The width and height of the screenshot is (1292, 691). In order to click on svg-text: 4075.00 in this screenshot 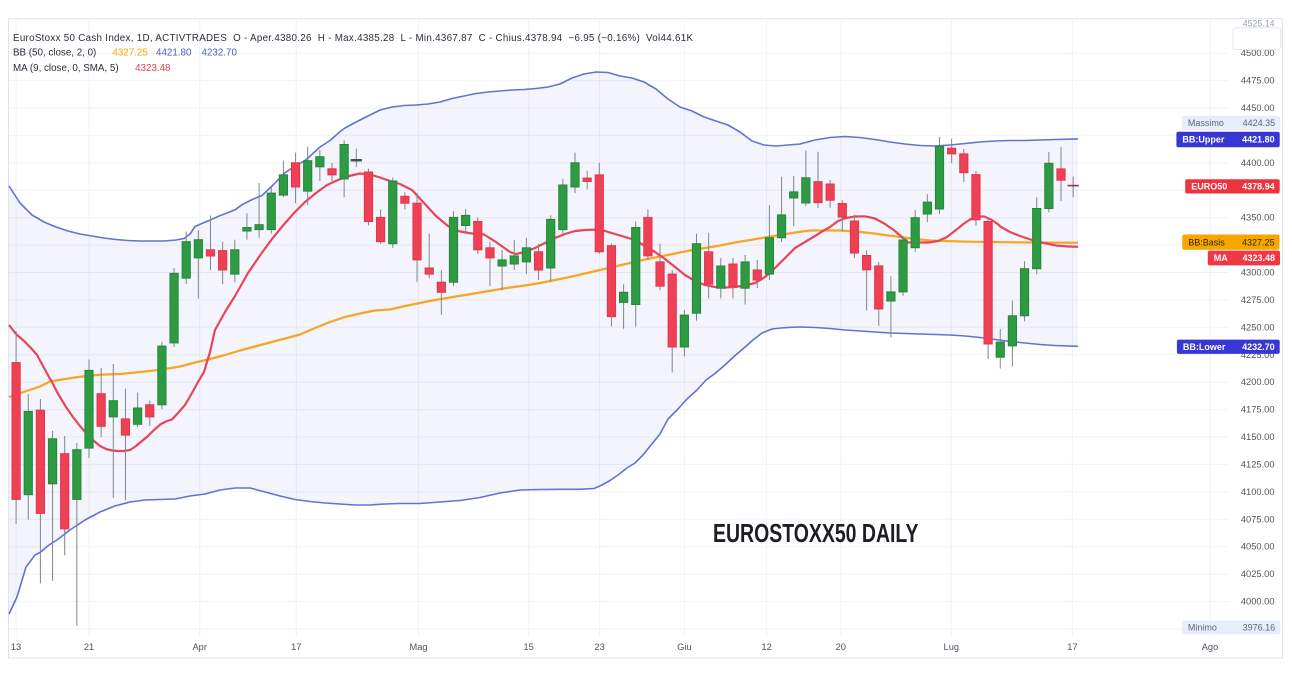, I will do `click(1258, 519)`.